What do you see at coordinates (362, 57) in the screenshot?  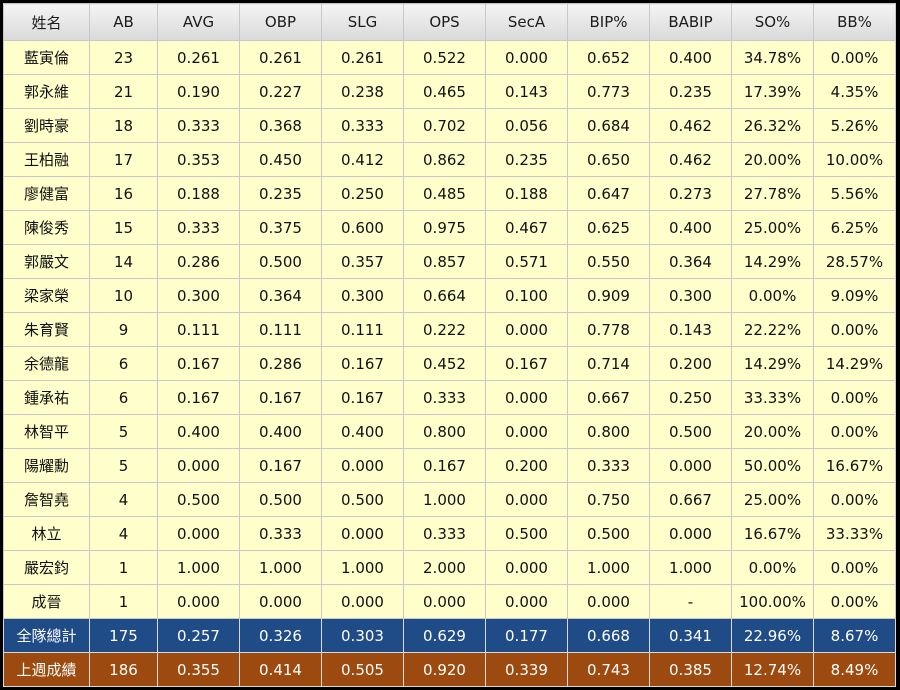 I see `stat-cell-slg: 0.261` at bounding box center [362, 57].